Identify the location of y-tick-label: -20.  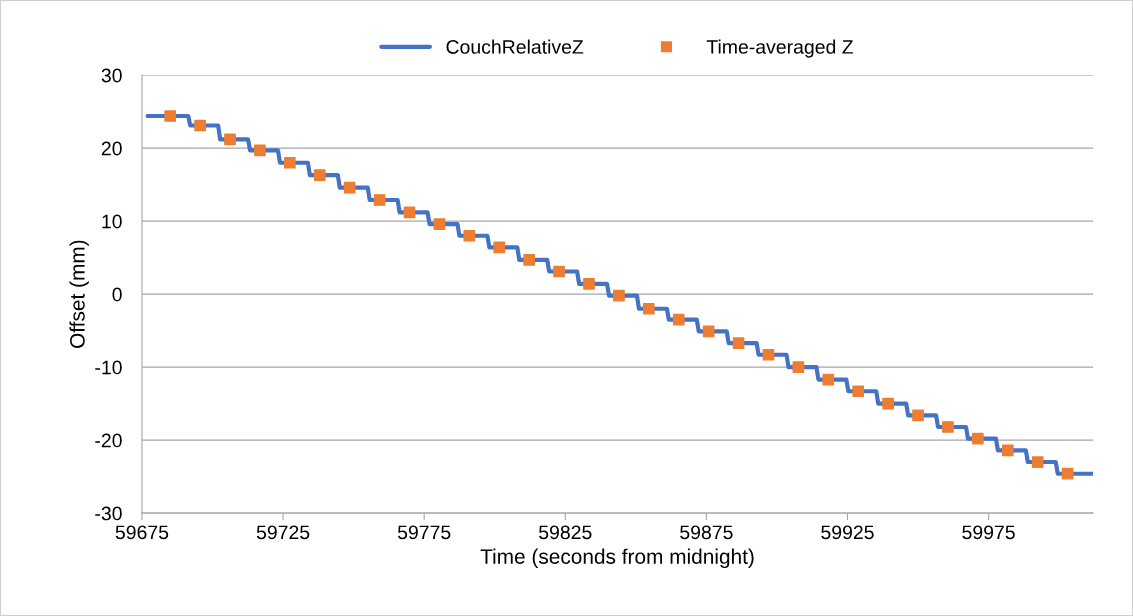
(108, 440).